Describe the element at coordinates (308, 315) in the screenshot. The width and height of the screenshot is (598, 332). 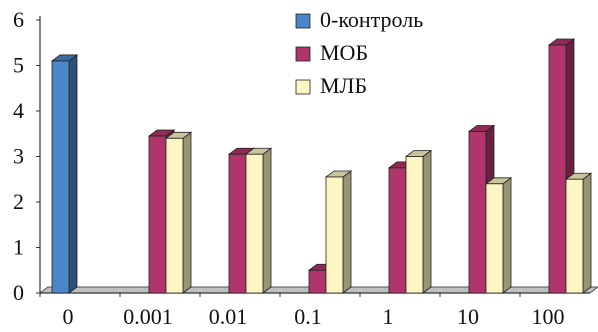
I see `x-tick-label: 0.1` at that location.